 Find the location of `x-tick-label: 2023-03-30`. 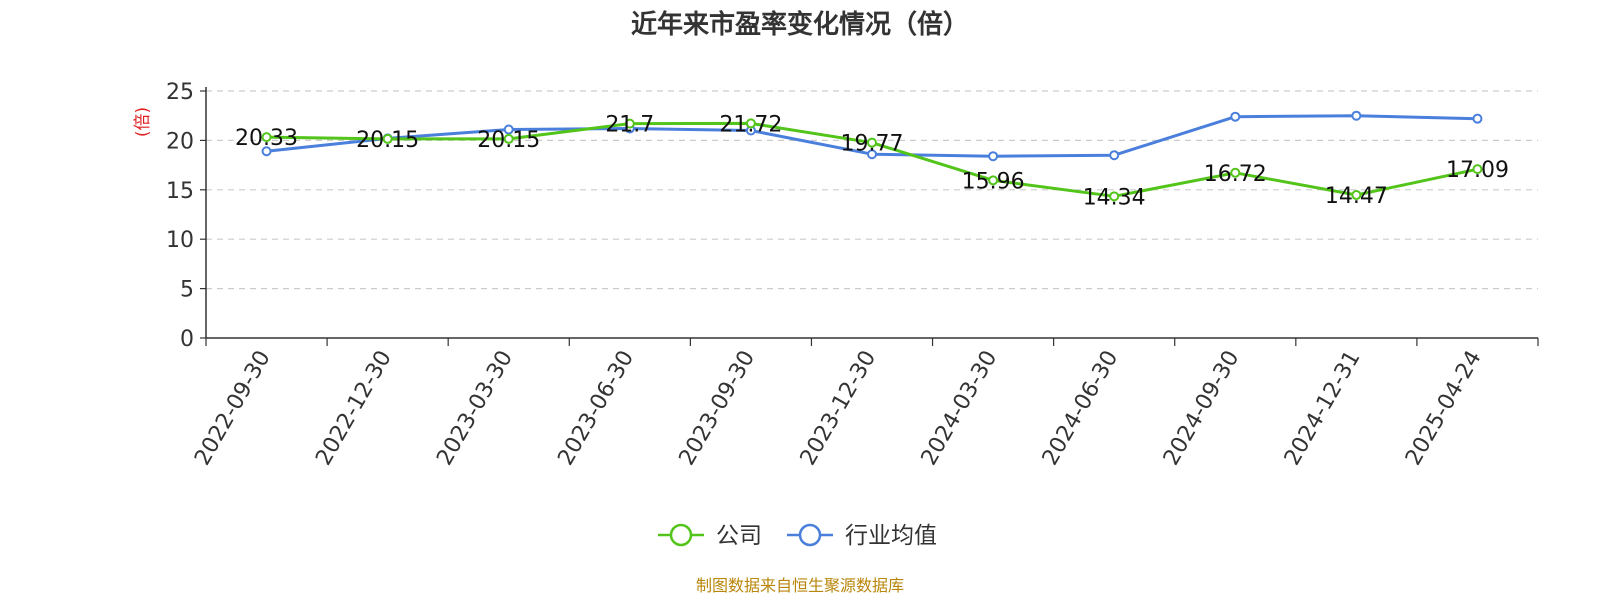

x-tick-label: 2023-03-30 is located at coordinates (475, 408).